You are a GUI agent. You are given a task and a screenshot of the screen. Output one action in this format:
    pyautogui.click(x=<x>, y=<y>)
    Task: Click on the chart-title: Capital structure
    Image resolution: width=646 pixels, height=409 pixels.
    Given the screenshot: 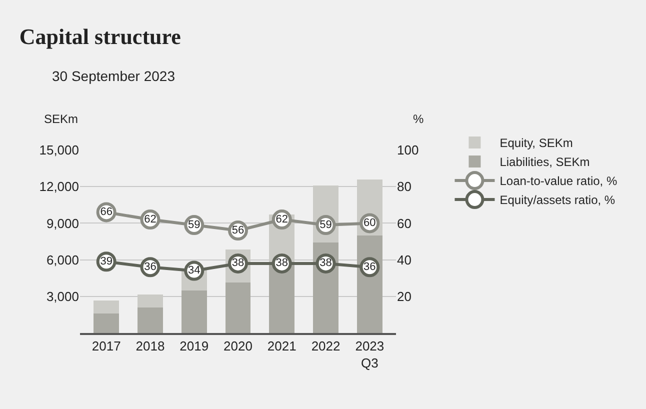 What is the action you would take?
    pyautogui.click(x=100, y=37)
    